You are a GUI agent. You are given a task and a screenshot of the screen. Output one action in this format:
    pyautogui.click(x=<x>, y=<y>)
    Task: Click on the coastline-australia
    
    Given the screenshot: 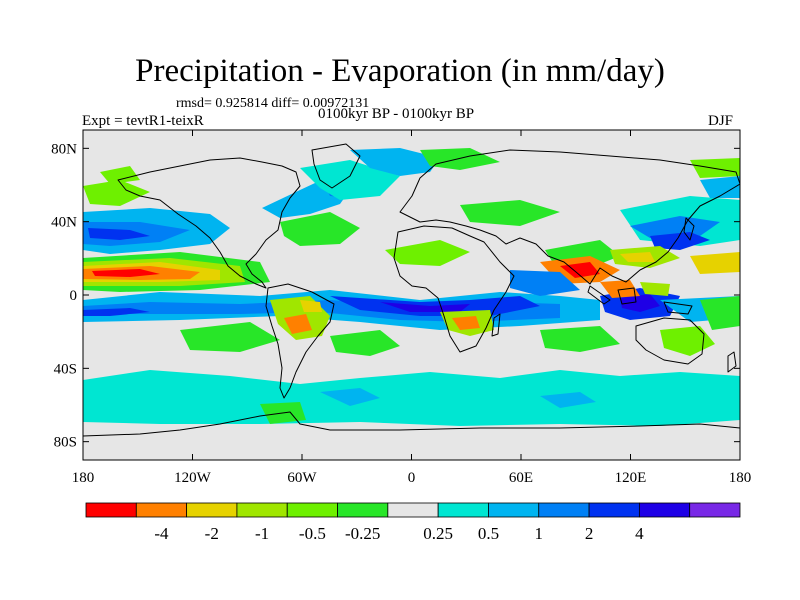 What is the action you would take?
    pyautogui.click(x=670, y=341)
    